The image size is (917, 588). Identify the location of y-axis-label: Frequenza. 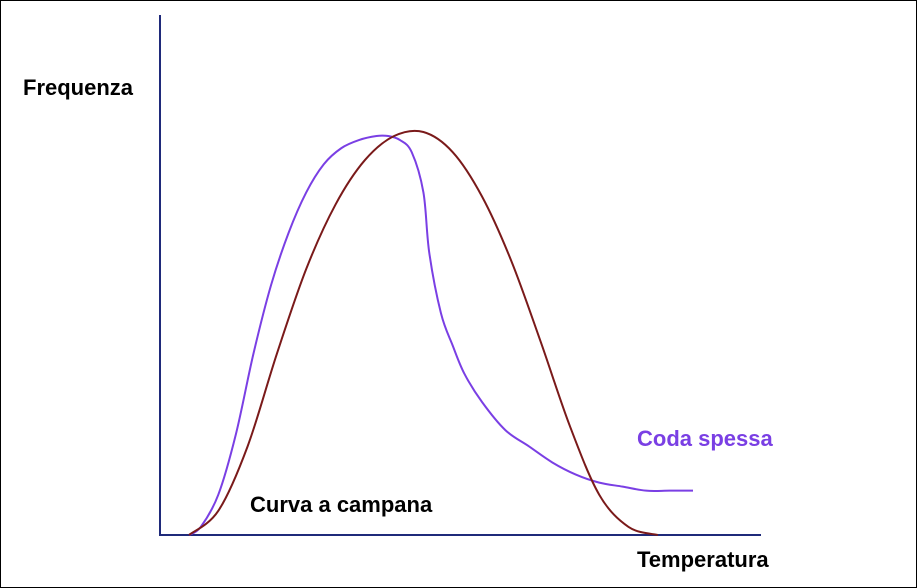
(78, 87).